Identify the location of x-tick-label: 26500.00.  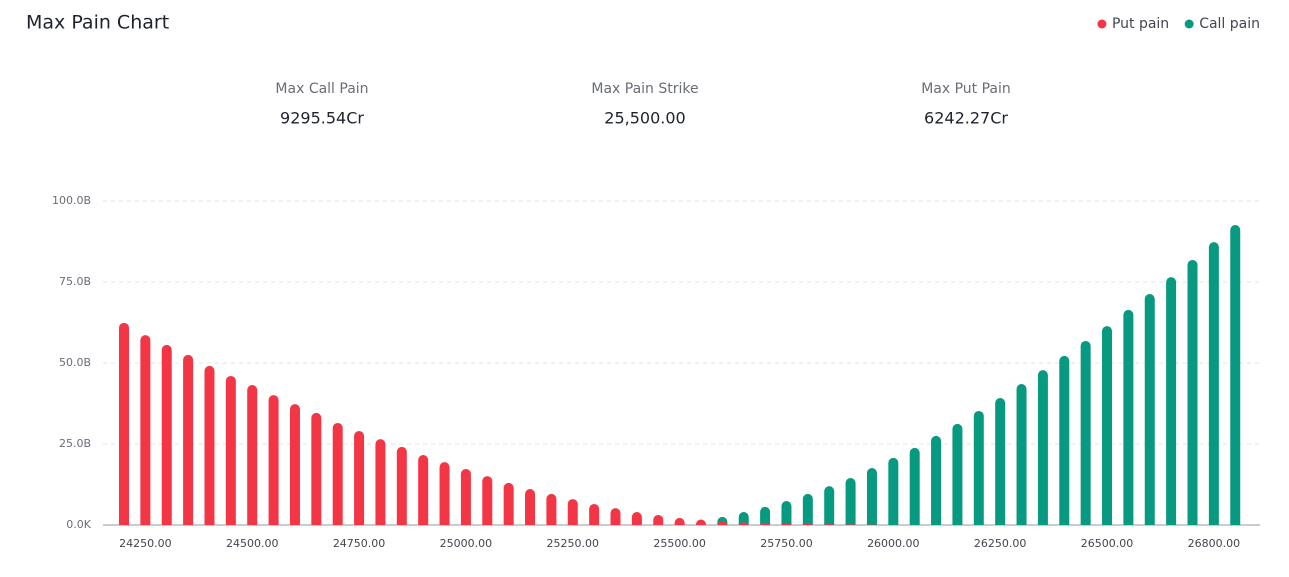
(1107, 543).